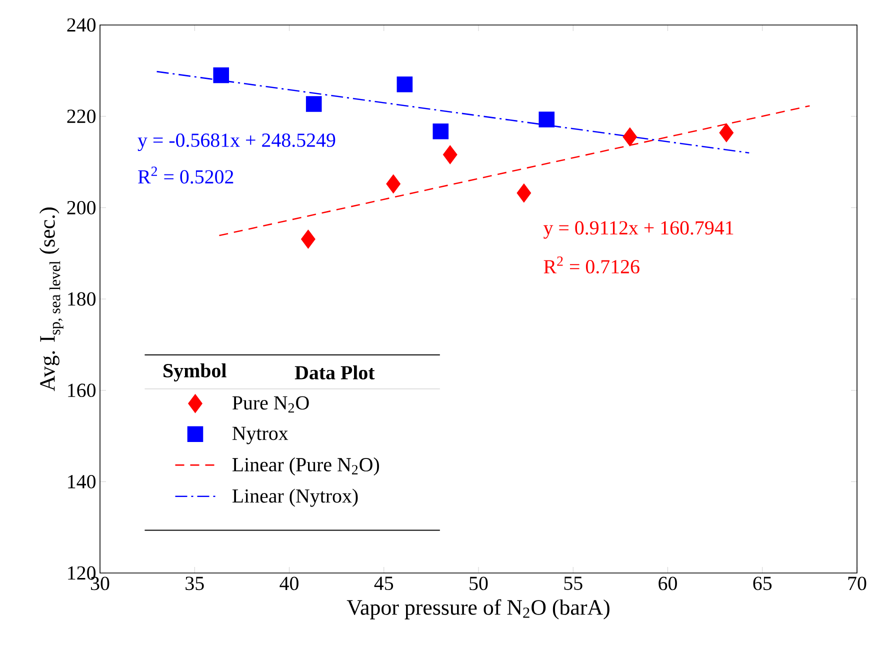 The height and width of the screenshot is (648, 873). I want to click on y-tick-label: 200, so click(81, 207).